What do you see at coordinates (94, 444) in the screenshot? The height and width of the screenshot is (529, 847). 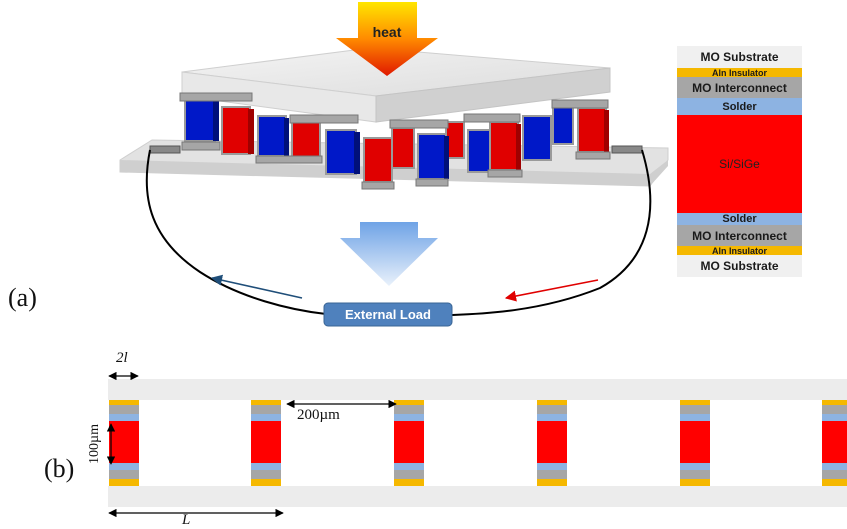 I see `dim-height-label: 100µm` at bounding box center [94, 444].